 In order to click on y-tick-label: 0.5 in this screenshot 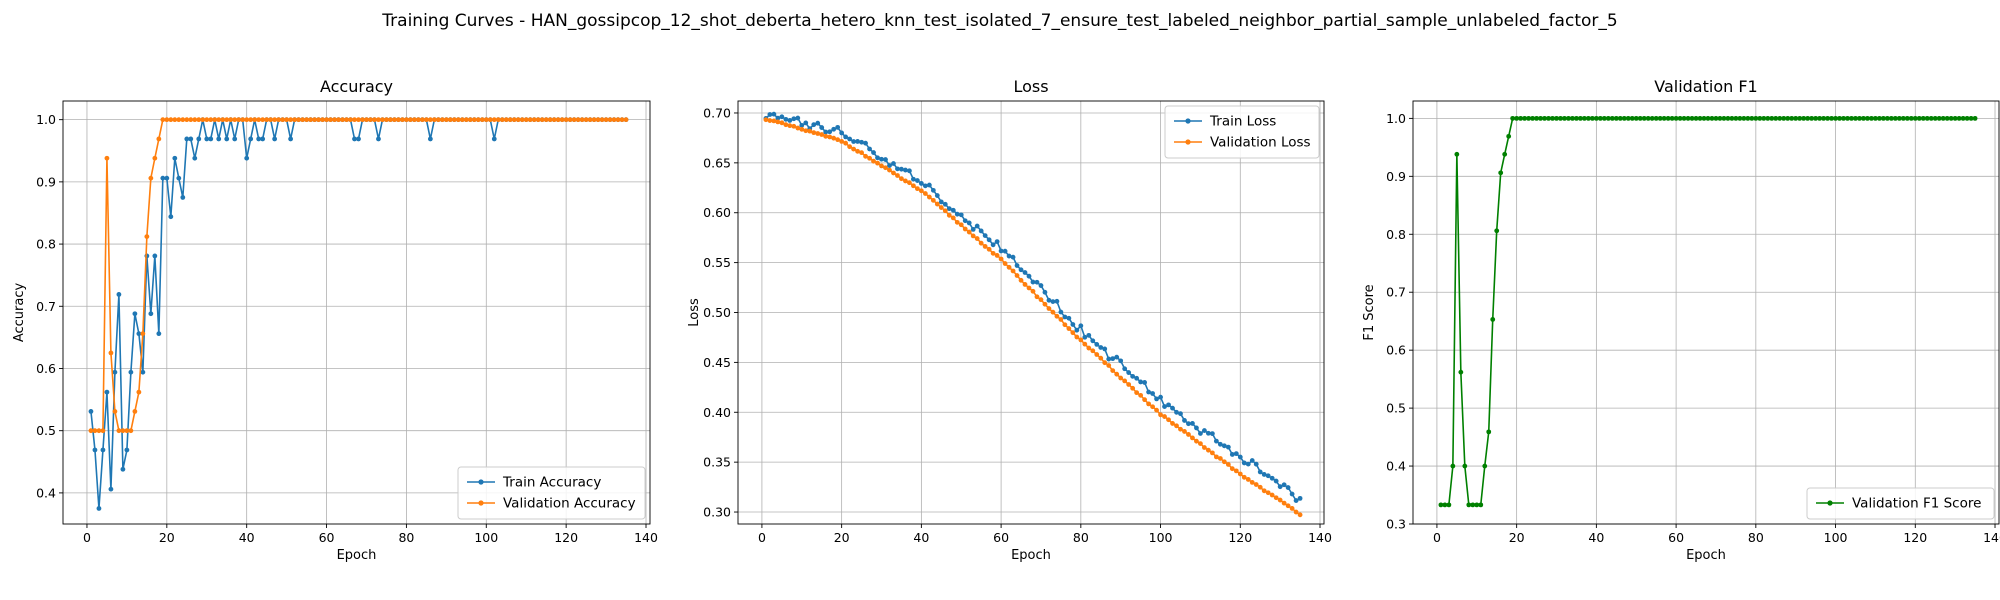, I will do `click(46, 430)`.